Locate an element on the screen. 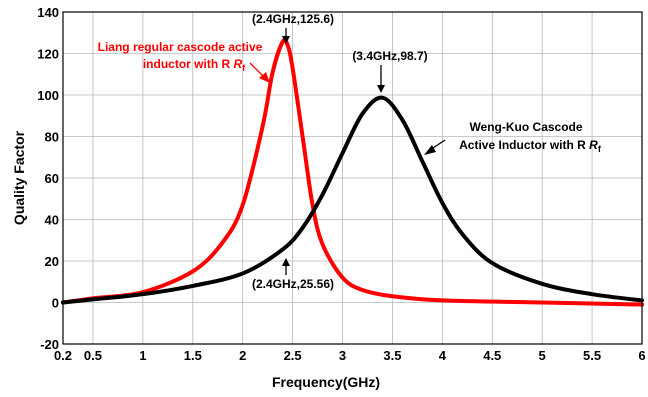 Image resolution: width=648 pixels, height=397 pixels. label-liang-line2-text: inductor with R is located at coordinates (187, 64).